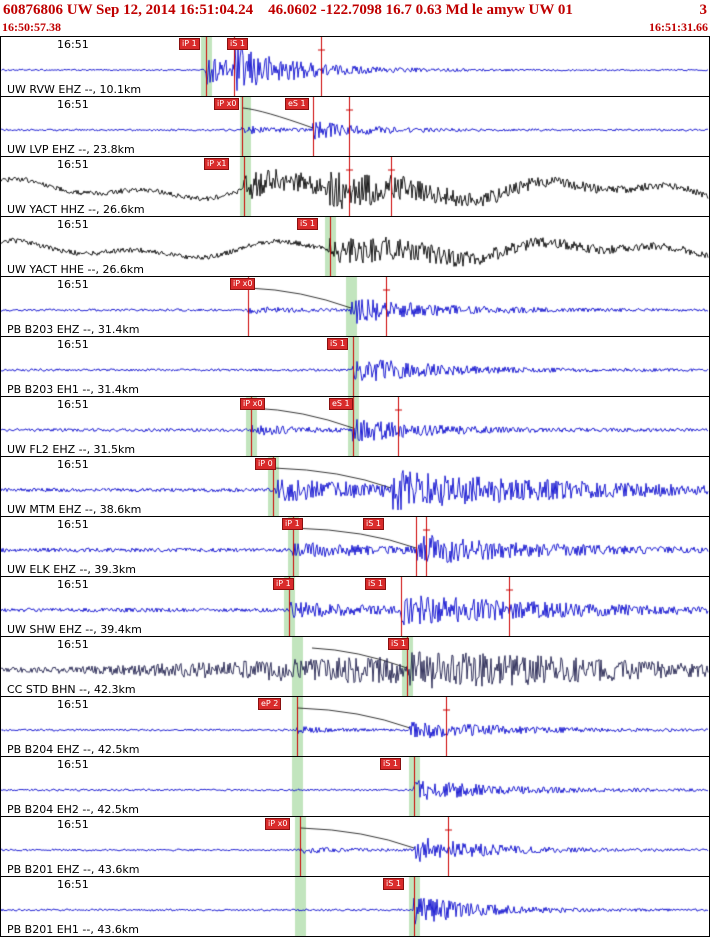 Image resolution: width=710 pixels, height=938 pixels. What do you see at coordinates (31, 27) in the screenshot?
I see `window-start-time: 16:50:57.38` at bounding box center [31, 27].